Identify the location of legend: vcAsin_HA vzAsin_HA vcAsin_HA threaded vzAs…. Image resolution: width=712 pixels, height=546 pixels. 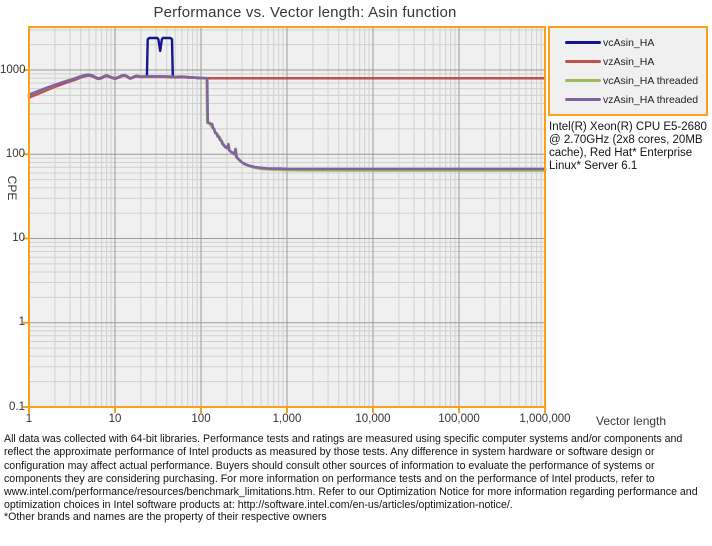
(628, 71).